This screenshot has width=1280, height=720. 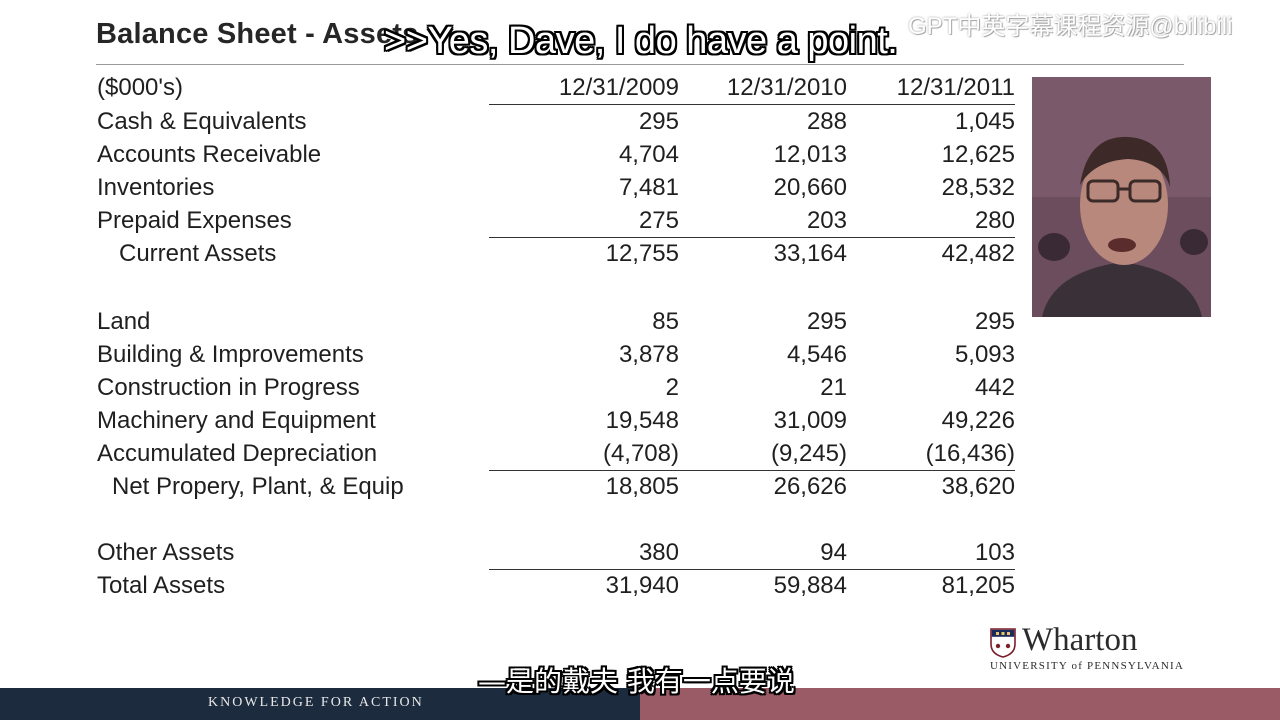 I want to click on title-rule, so click(x=640, y=64).